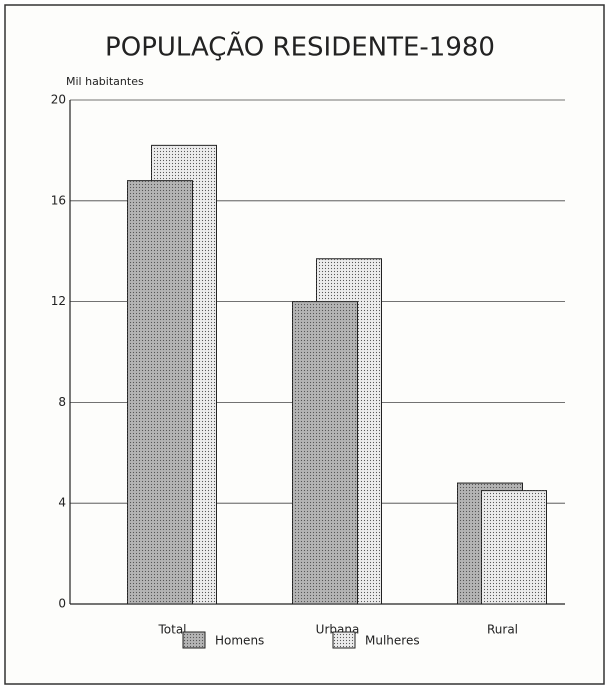 This screenshot has width=610, height=689. I want to click on y-tick-label: 16, so click(58, 200).